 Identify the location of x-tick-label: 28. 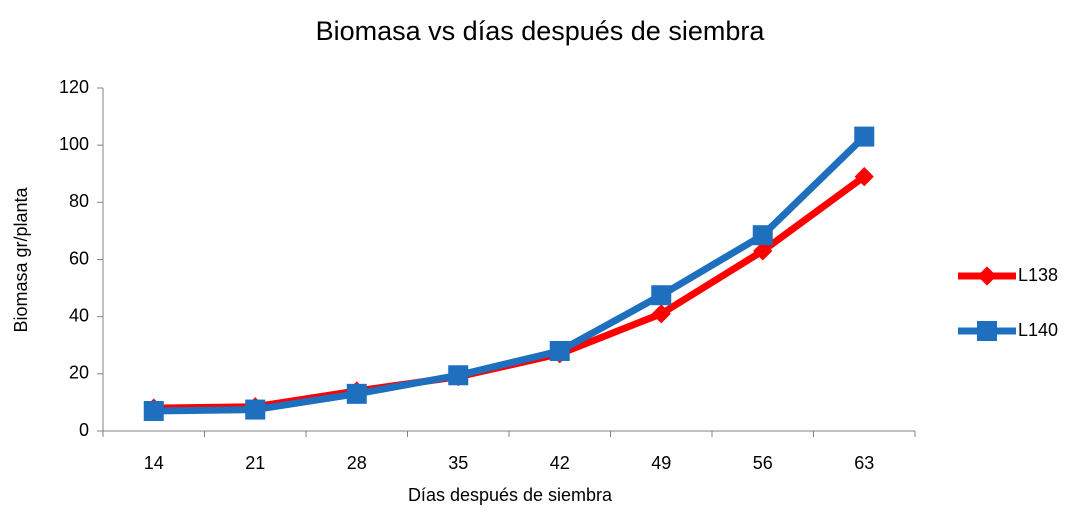
(357, 463).